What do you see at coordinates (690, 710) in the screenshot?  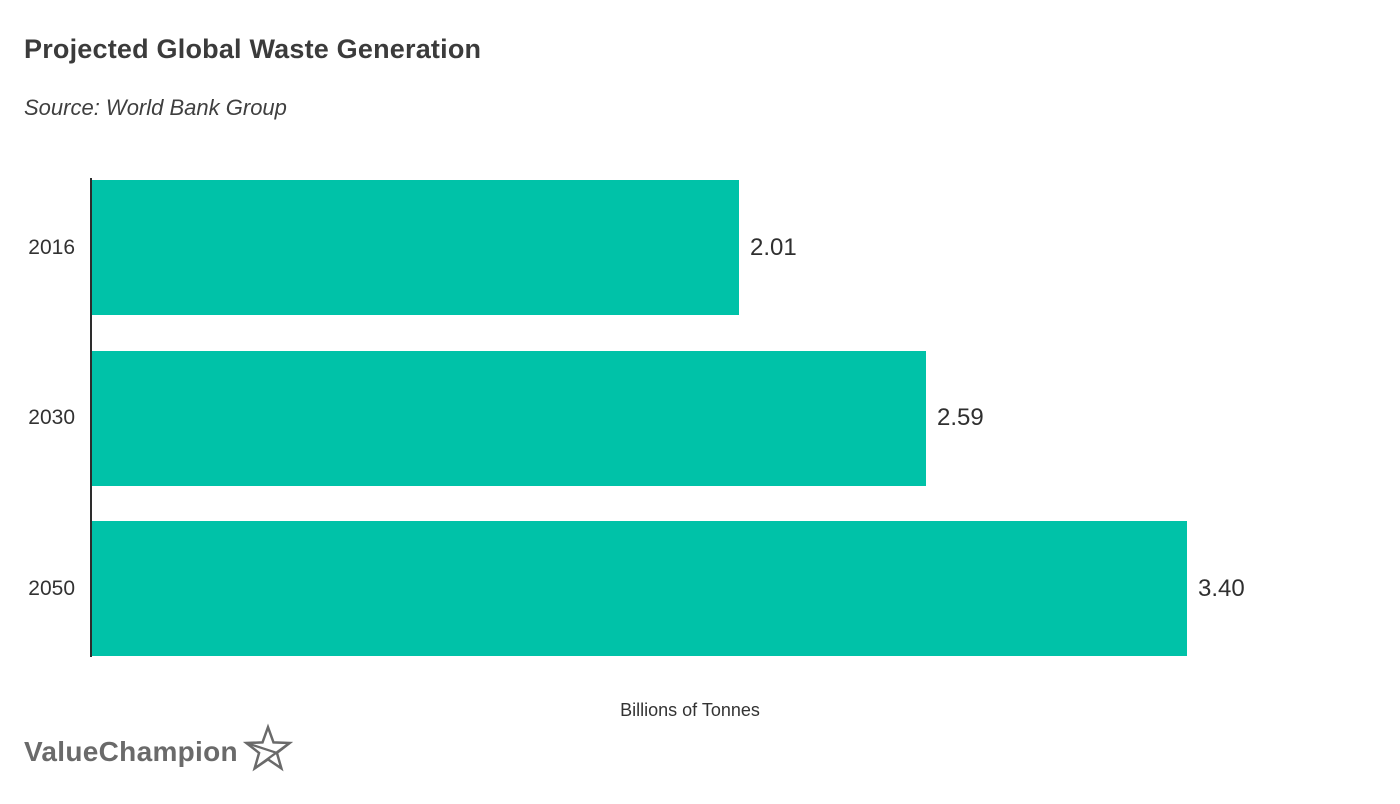 I see `x-axis-title: Billions of Tonnes` at bounding box center [690, 710].